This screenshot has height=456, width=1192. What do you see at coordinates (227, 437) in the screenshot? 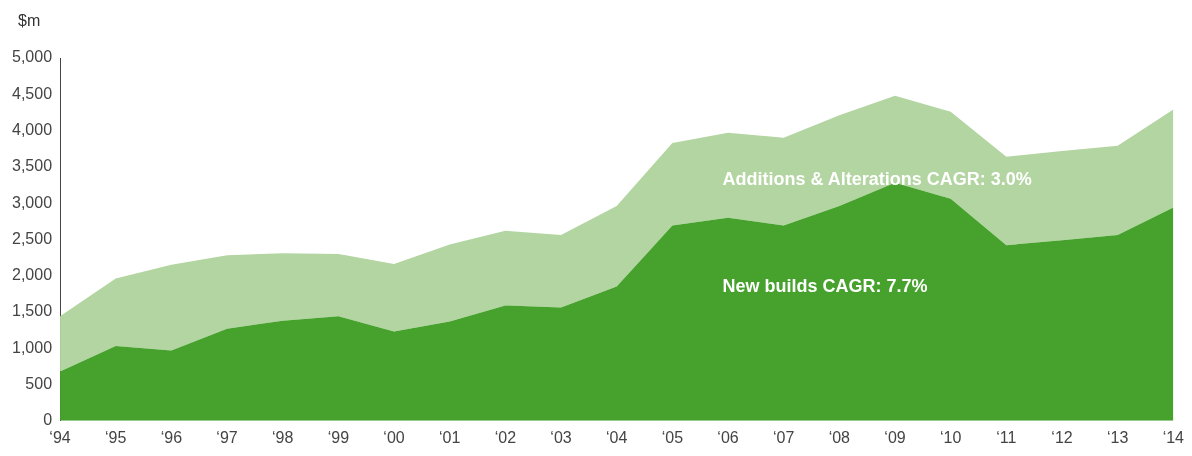
I see `x-tick-label: ‘97` at bounding box center [227, 437].